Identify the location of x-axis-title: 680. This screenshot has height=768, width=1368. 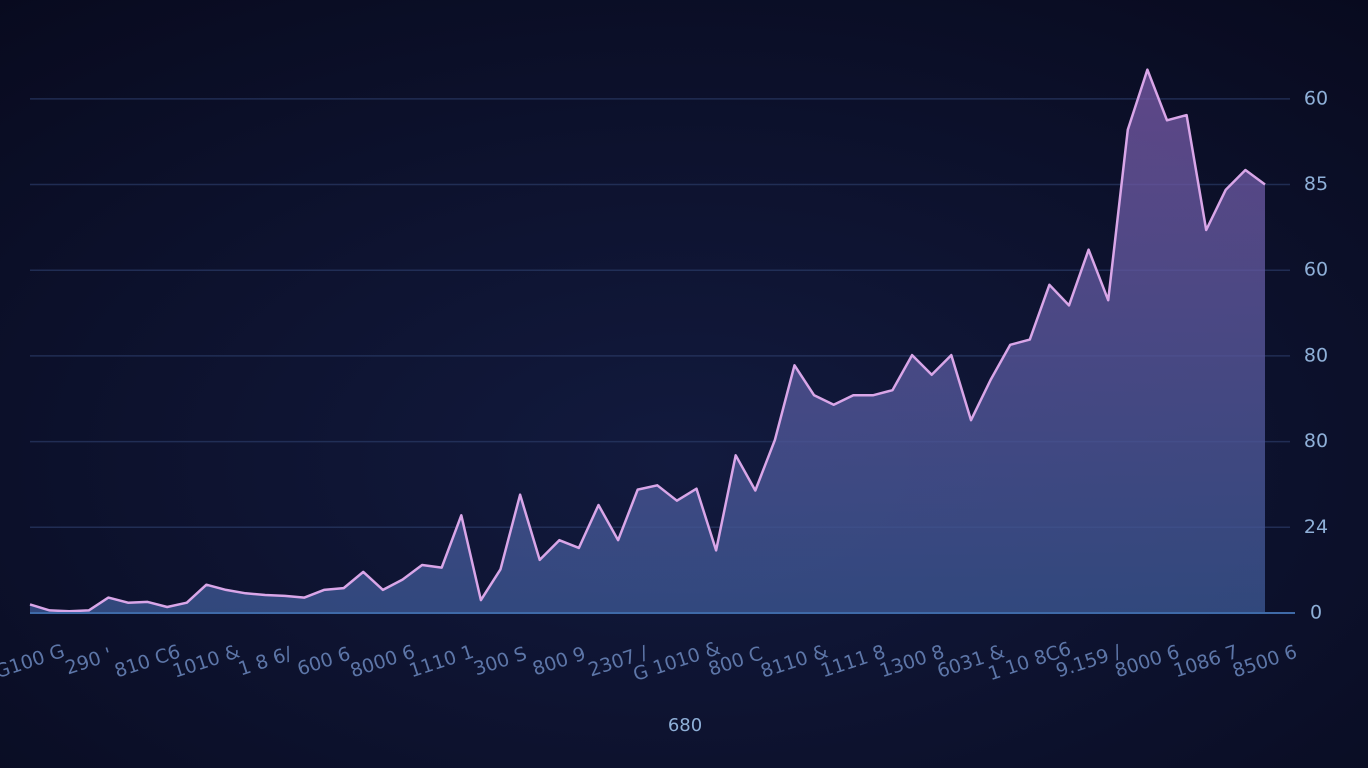
(685, 725).